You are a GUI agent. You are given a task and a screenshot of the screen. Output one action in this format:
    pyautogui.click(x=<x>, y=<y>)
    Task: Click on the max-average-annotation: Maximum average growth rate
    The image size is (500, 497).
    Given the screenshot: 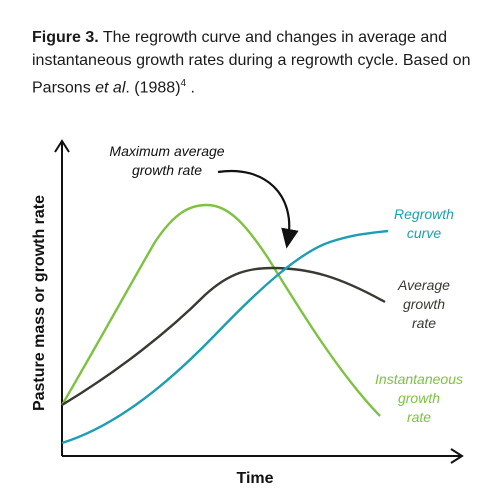 What is the action you would take?
    pyautogui.click(x=204, y=196)
    